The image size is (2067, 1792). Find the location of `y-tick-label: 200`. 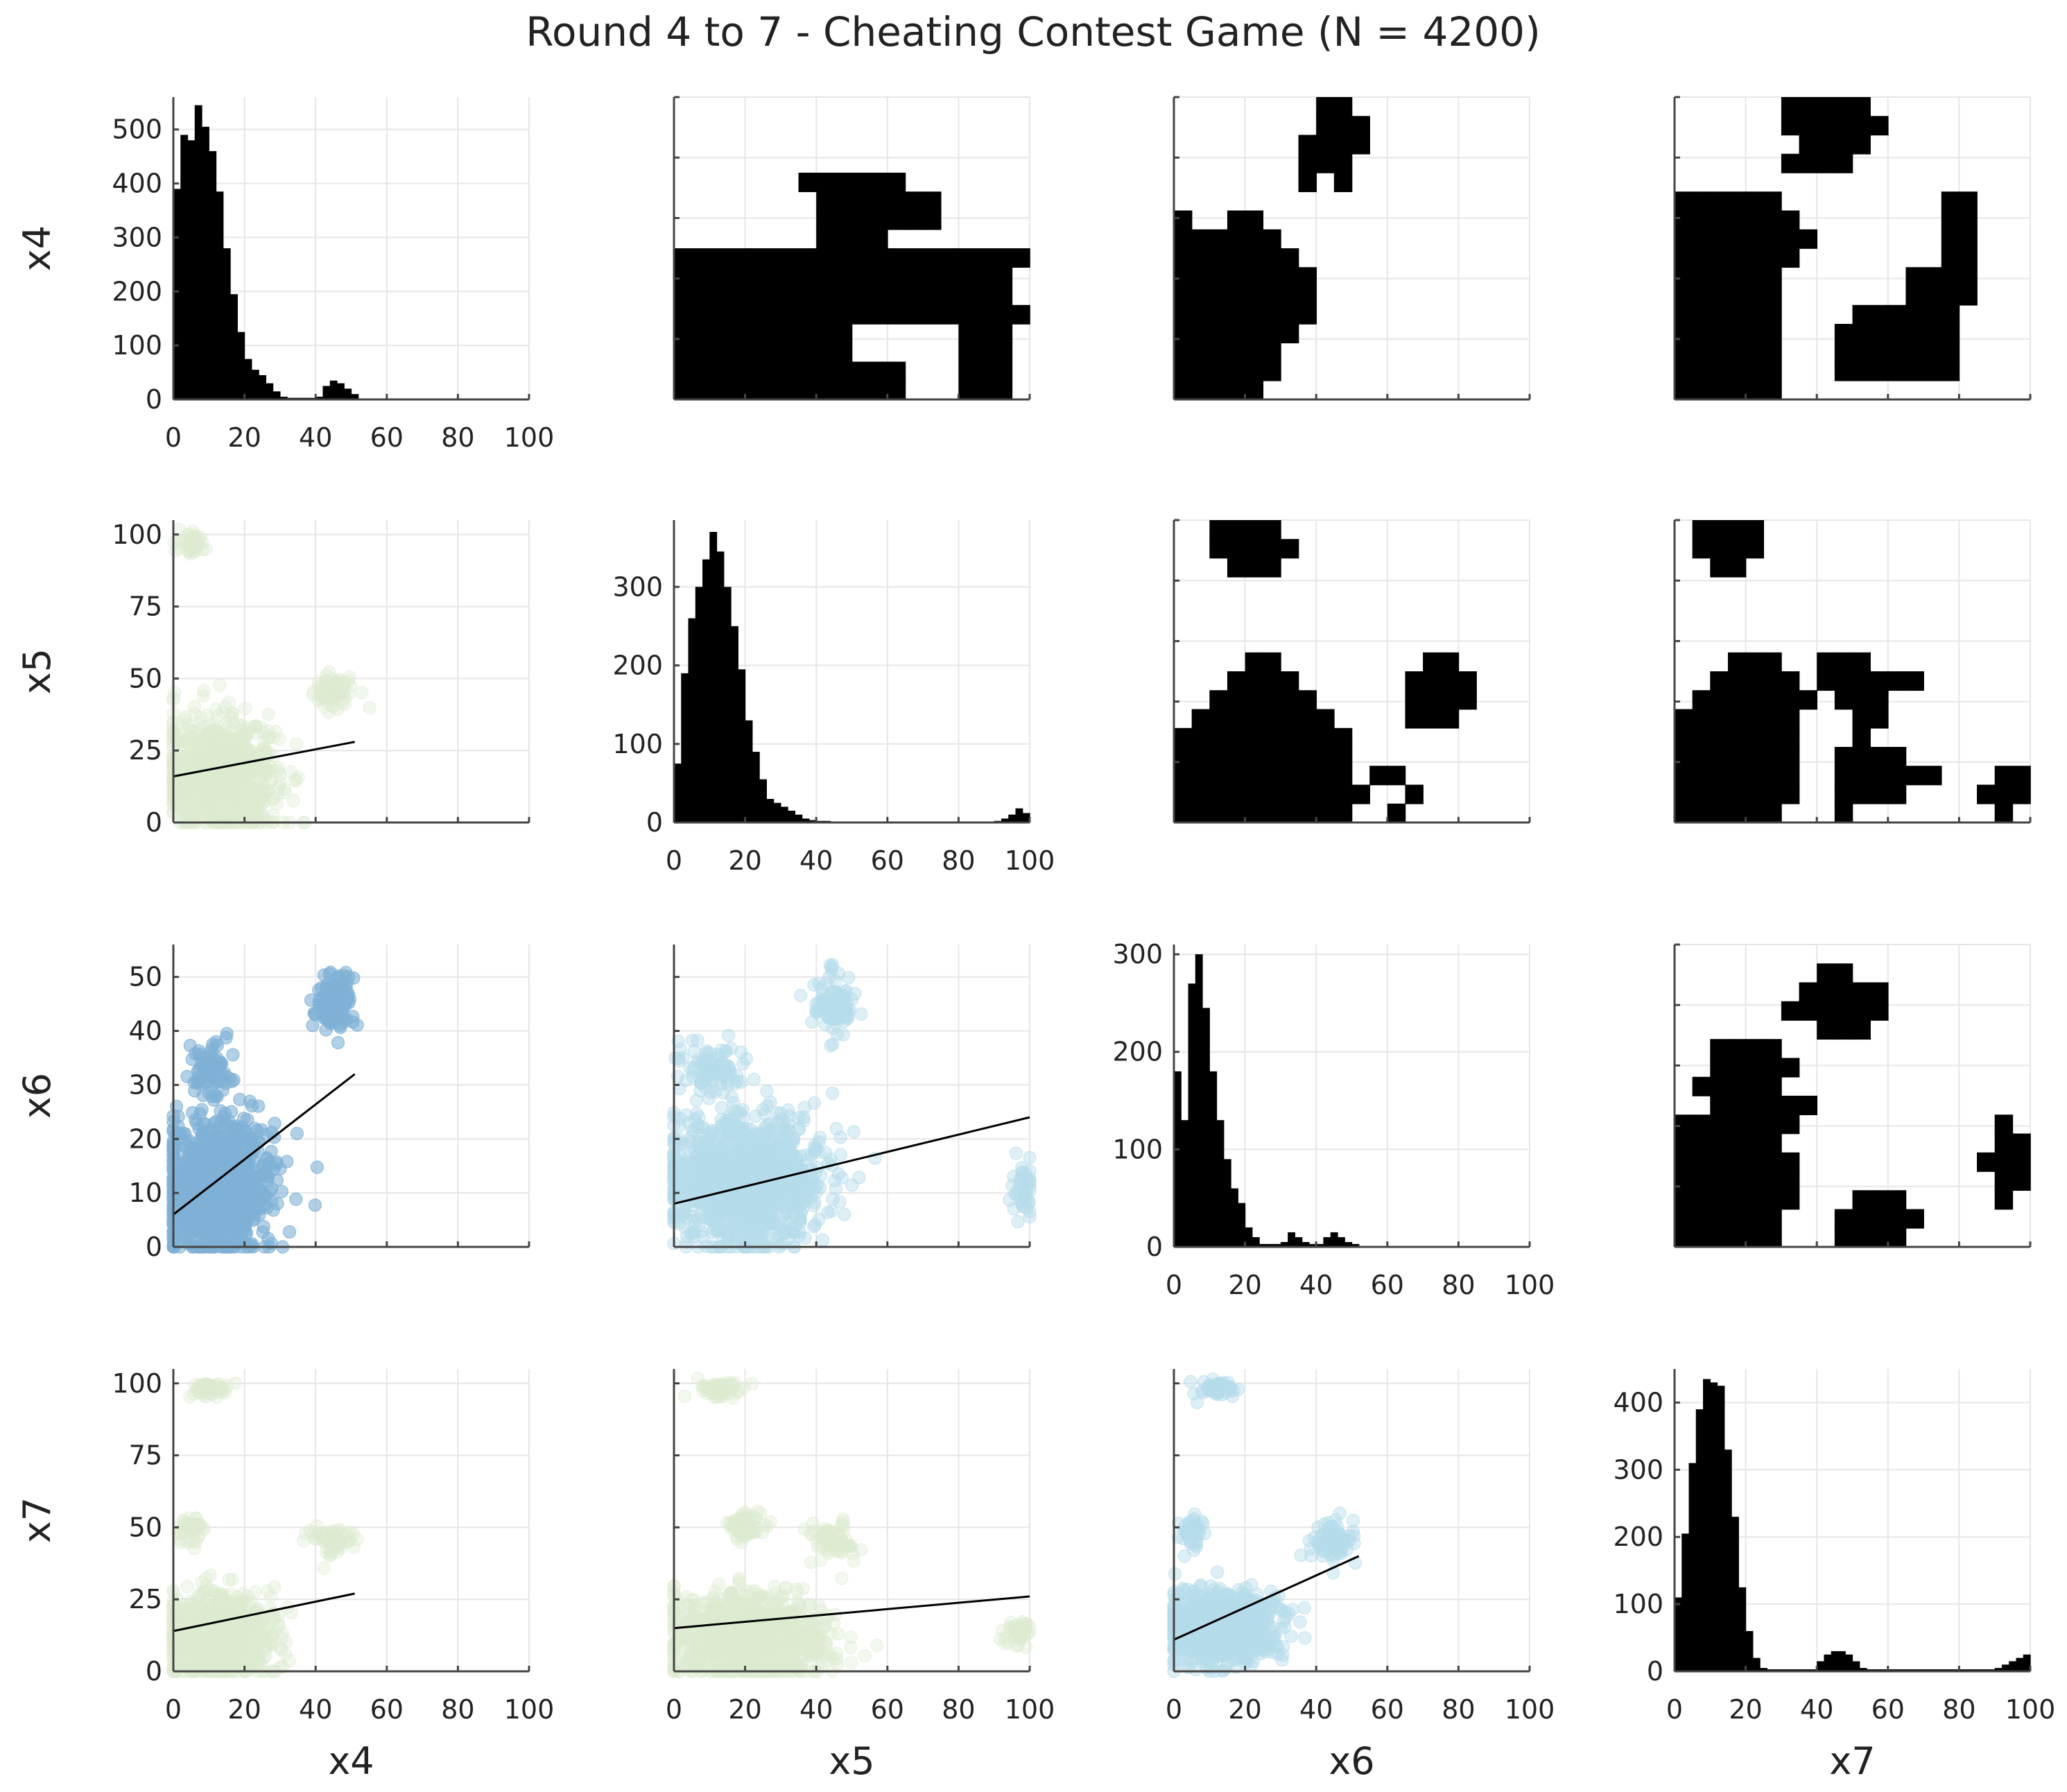

y-tick-label: 200 is located at coordinates (1138, 1052).